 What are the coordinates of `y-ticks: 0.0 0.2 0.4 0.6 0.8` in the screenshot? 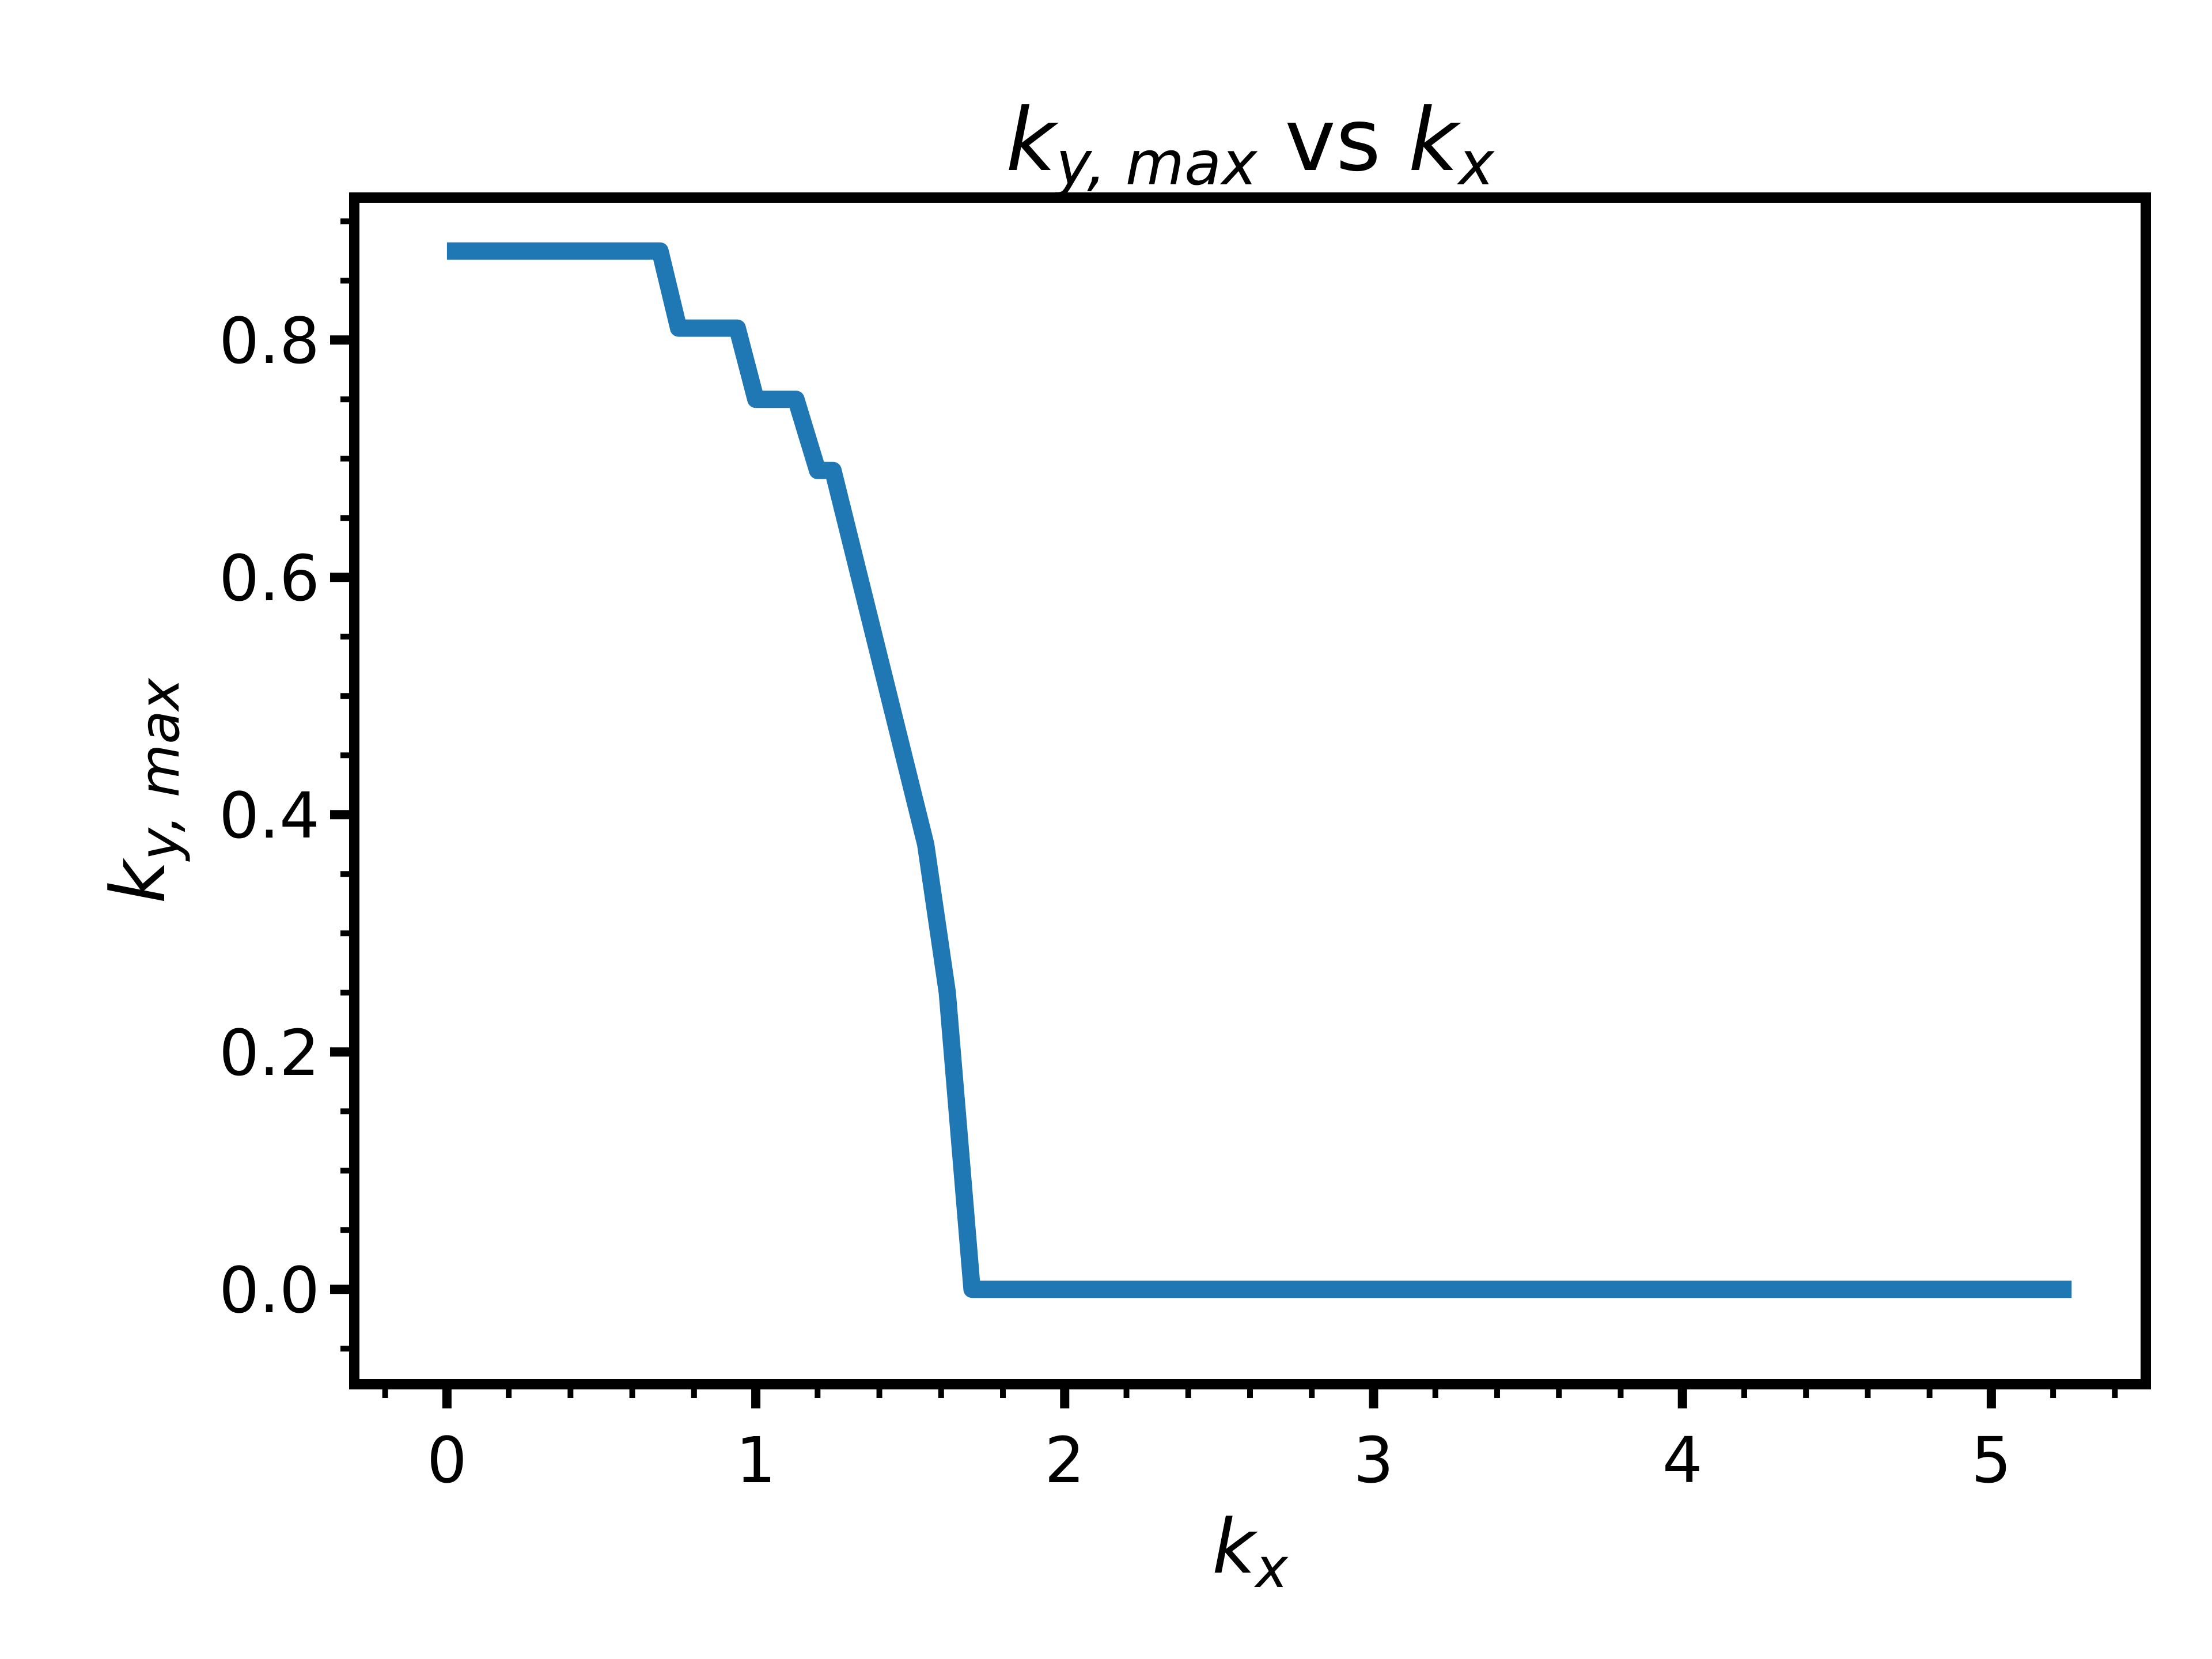 It's located at (286, 815).